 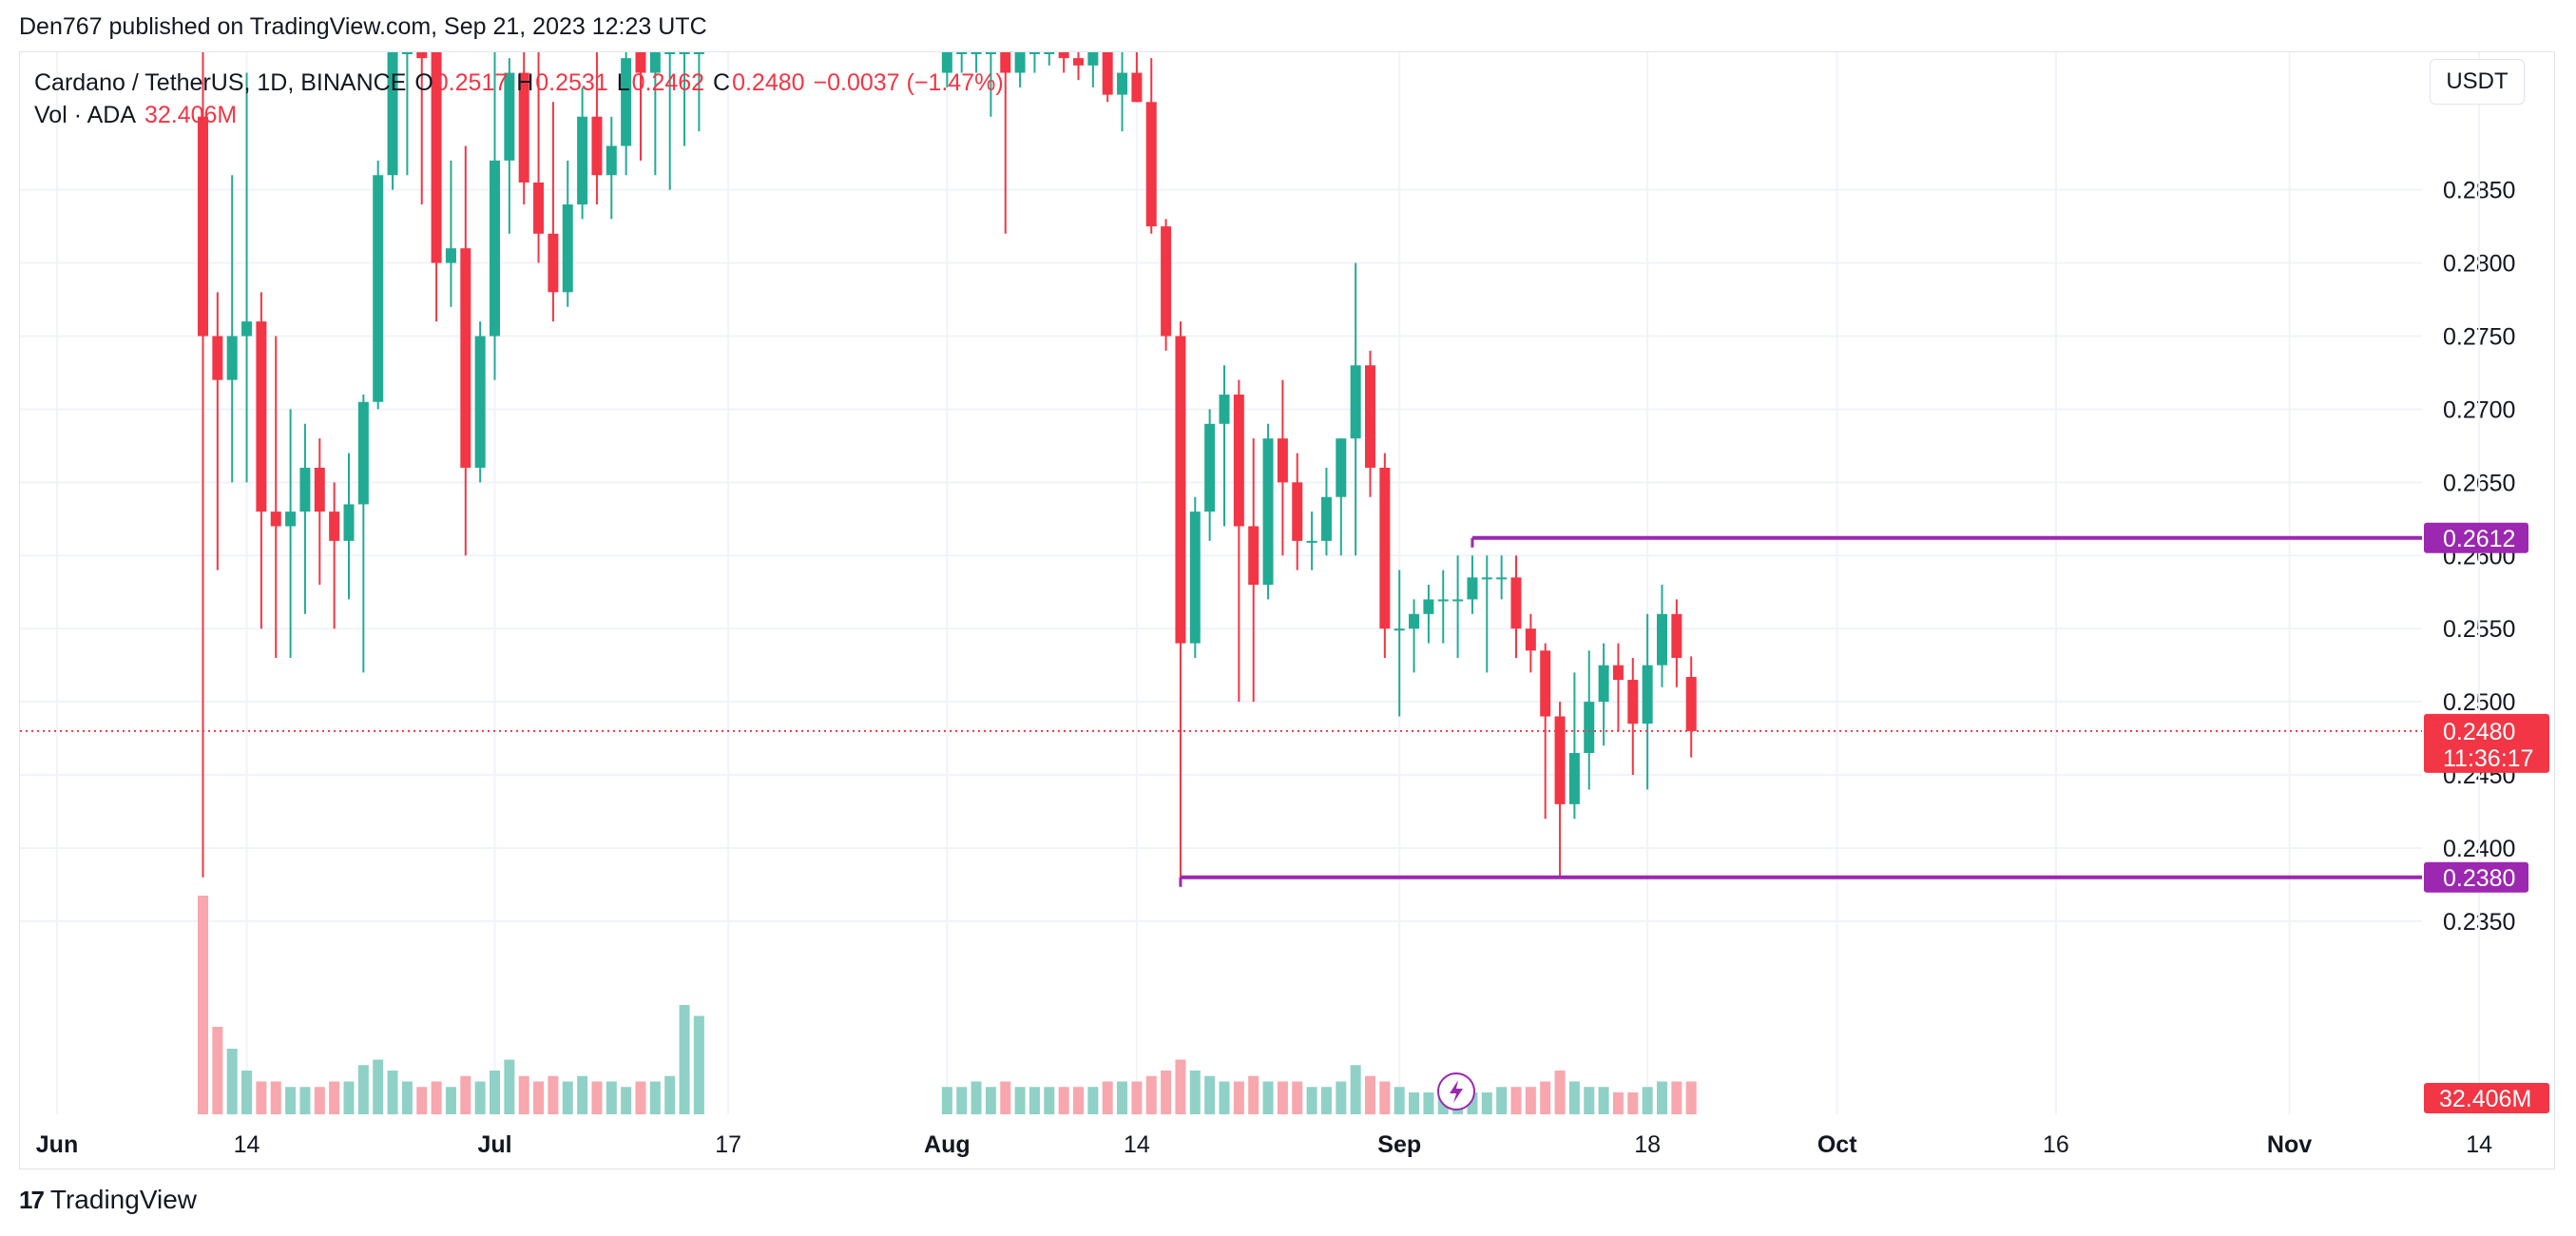 What do you see at coordinates (2486, 1098) in the screenshot?
I see `volume-value-tag` at bounding box center [2486, 1098].